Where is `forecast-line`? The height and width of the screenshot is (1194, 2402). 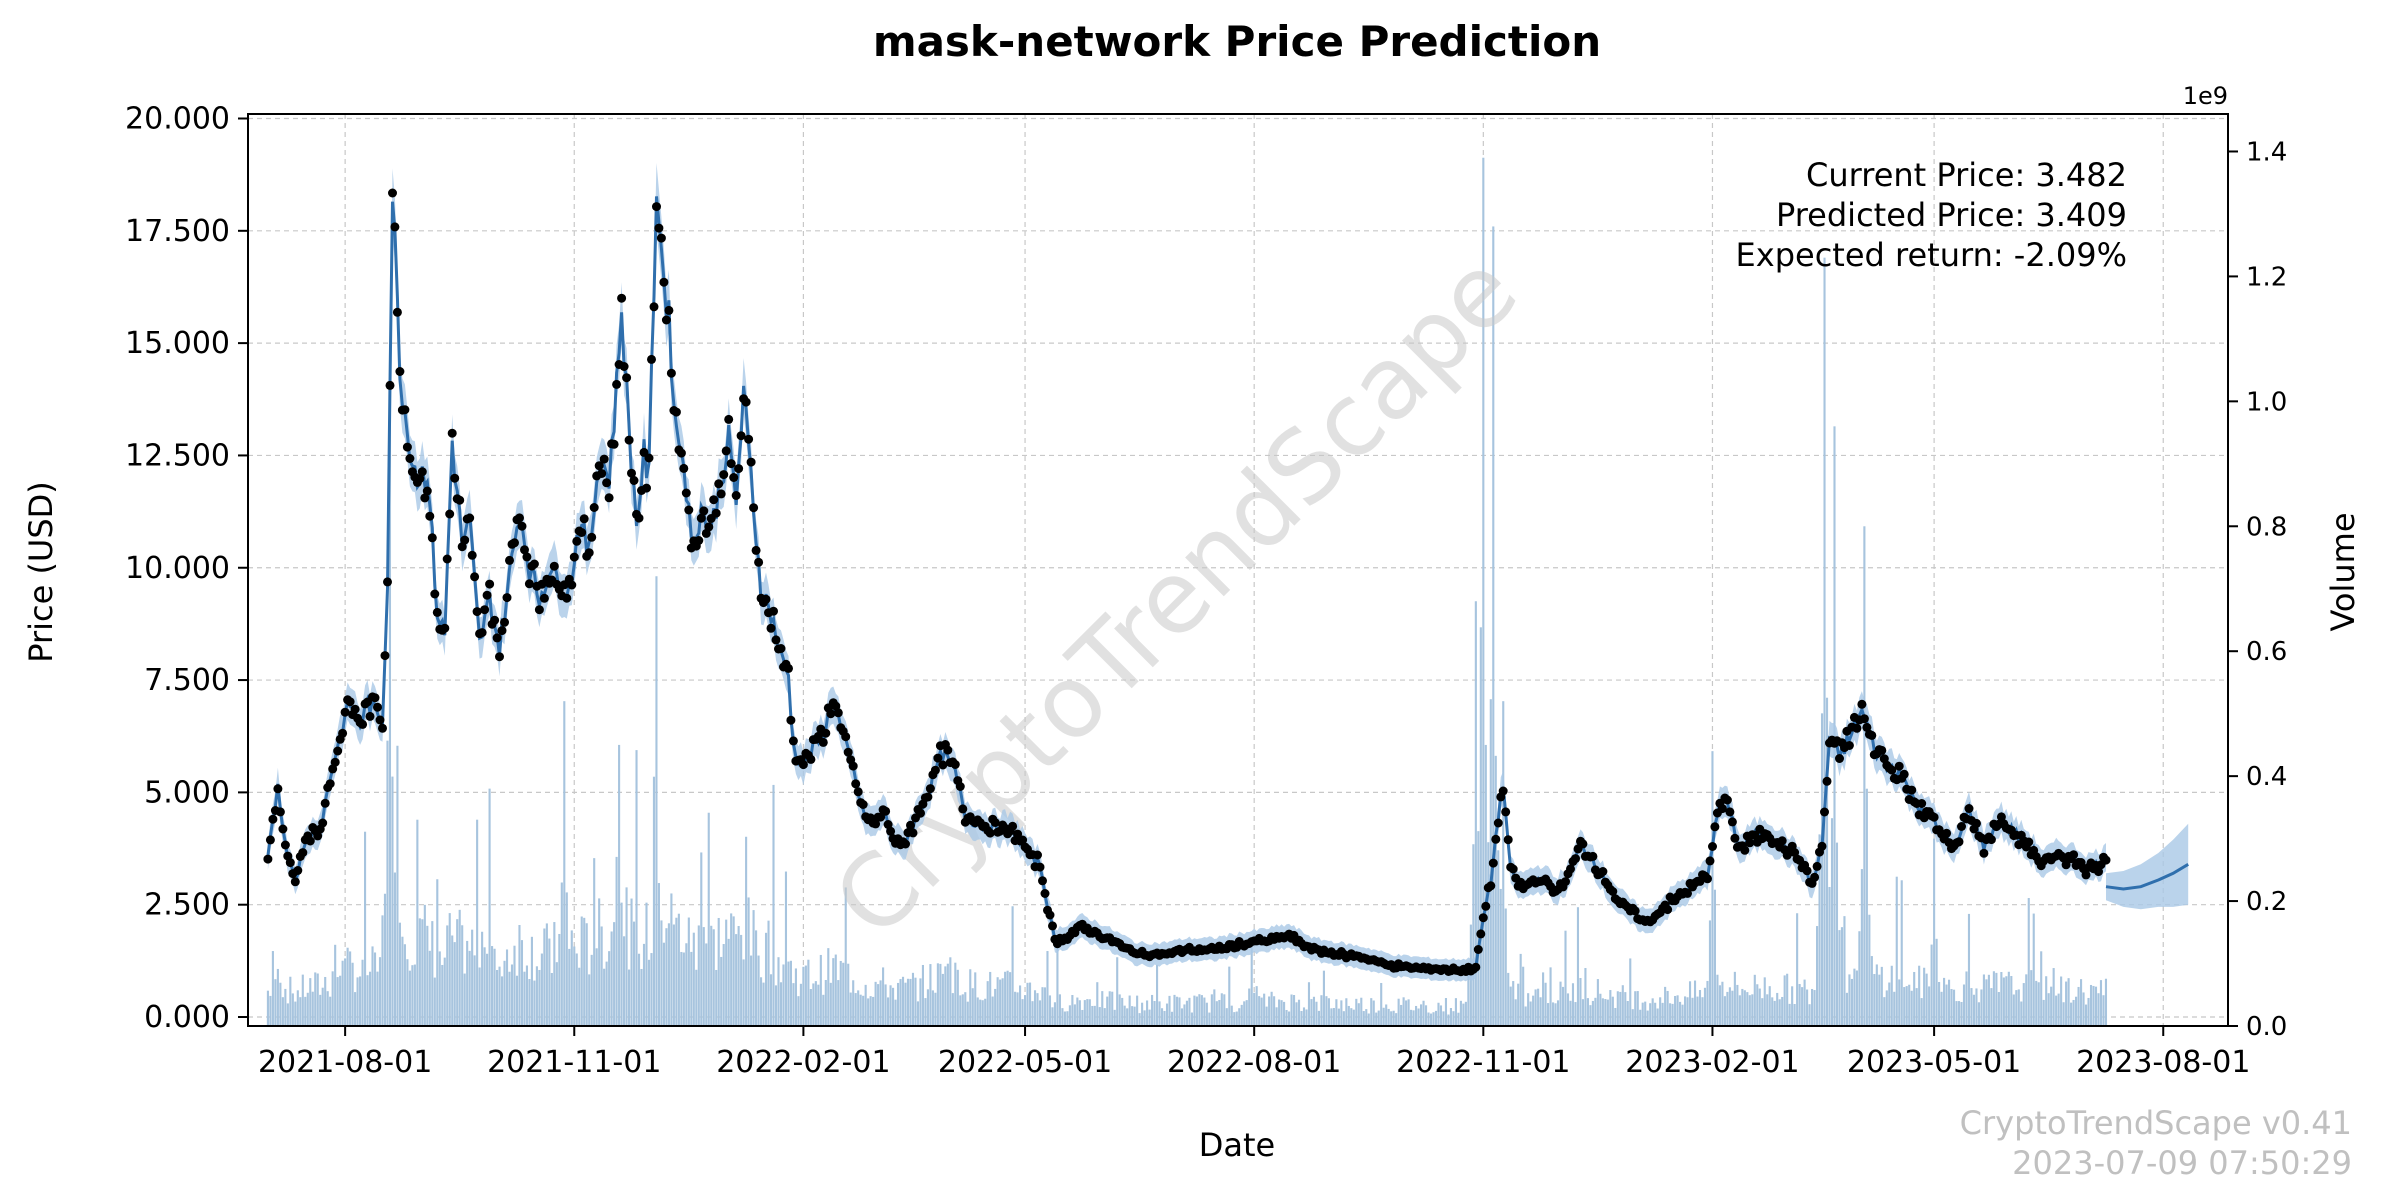 forecast-line is located at coordinates (2147, 877).